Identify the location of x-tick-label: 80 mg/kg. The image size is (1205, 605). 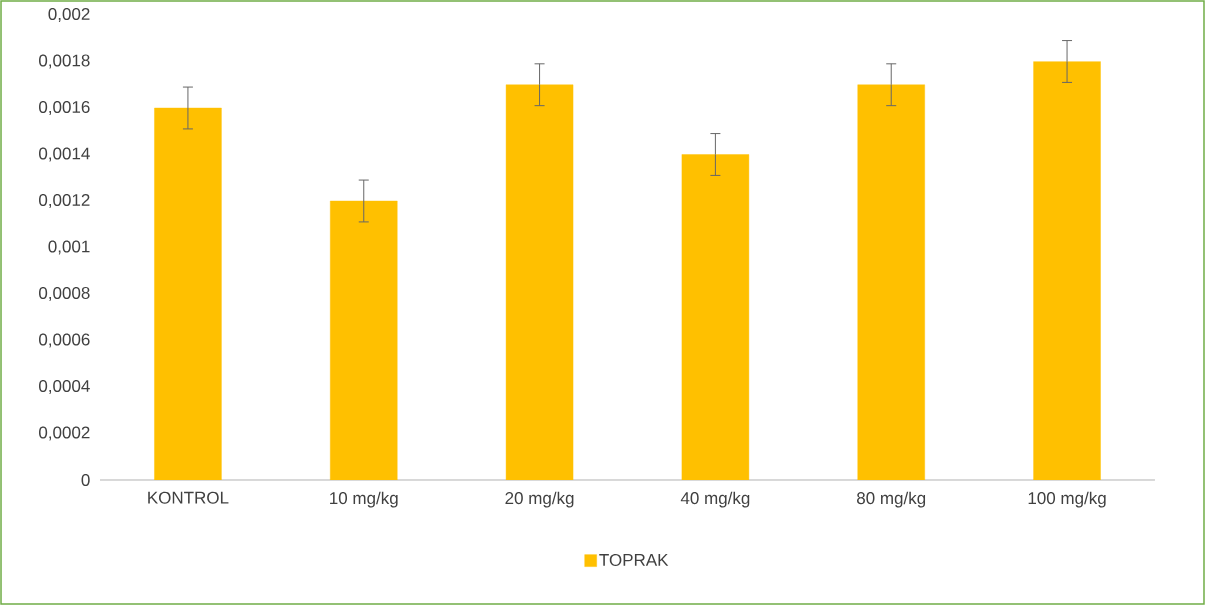
(891, 499).